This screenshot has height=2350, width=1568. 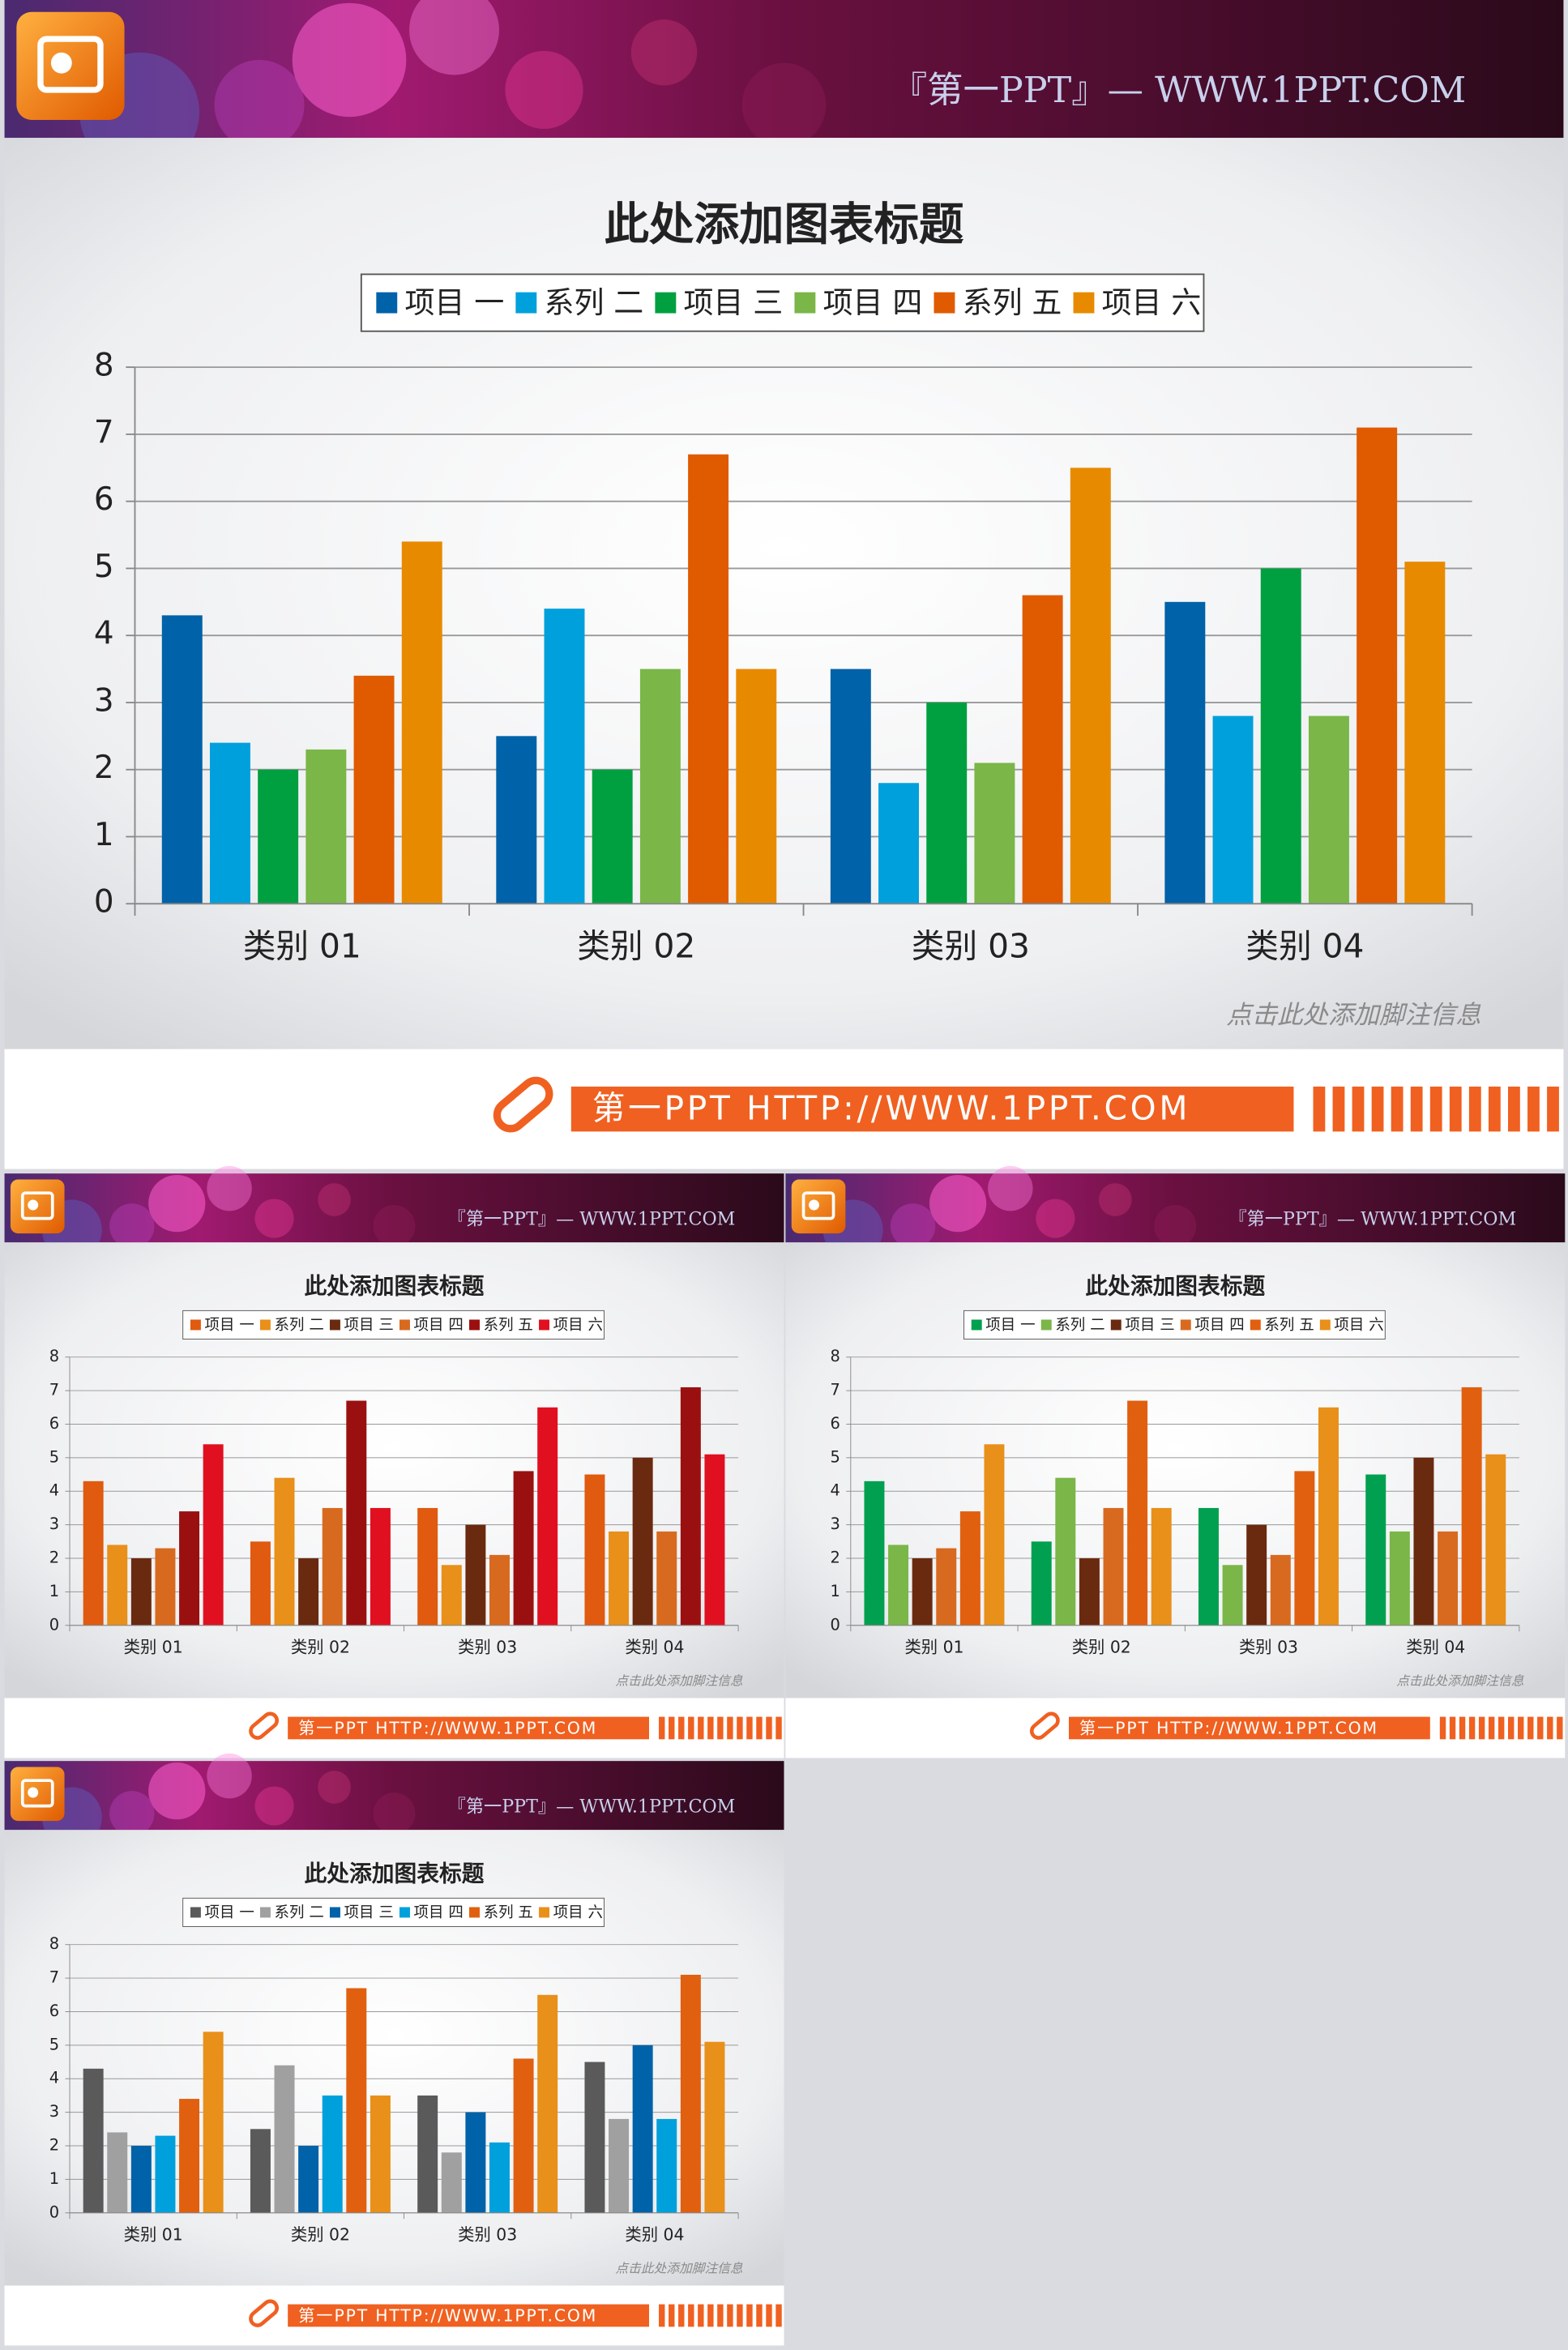 I want to click on y-tick-label: 6, so click(x=835, y=1423).